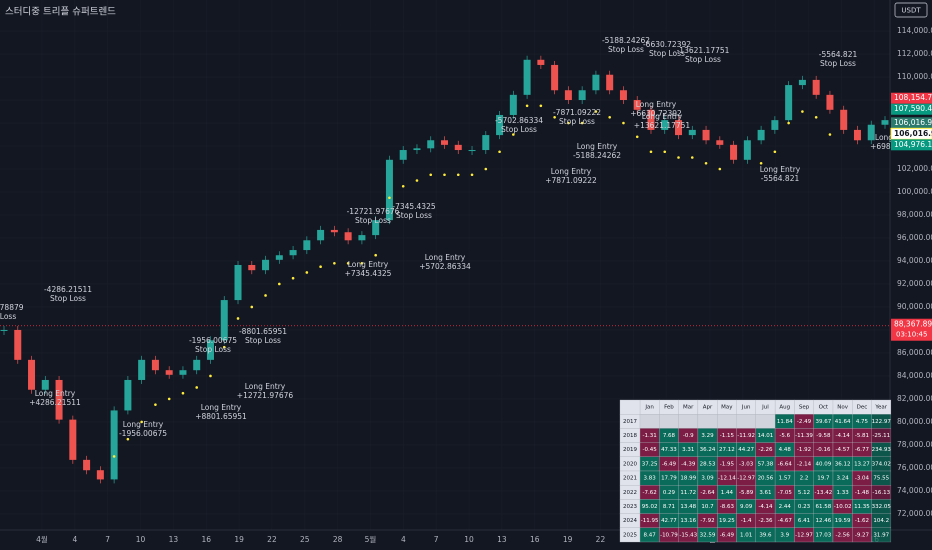 This screenshot has width=932, height=550. What do you see at coordinates (884, 146) in the screenshot?
I see `trade-annotation: +6989.` at bounding box center [884, 146].